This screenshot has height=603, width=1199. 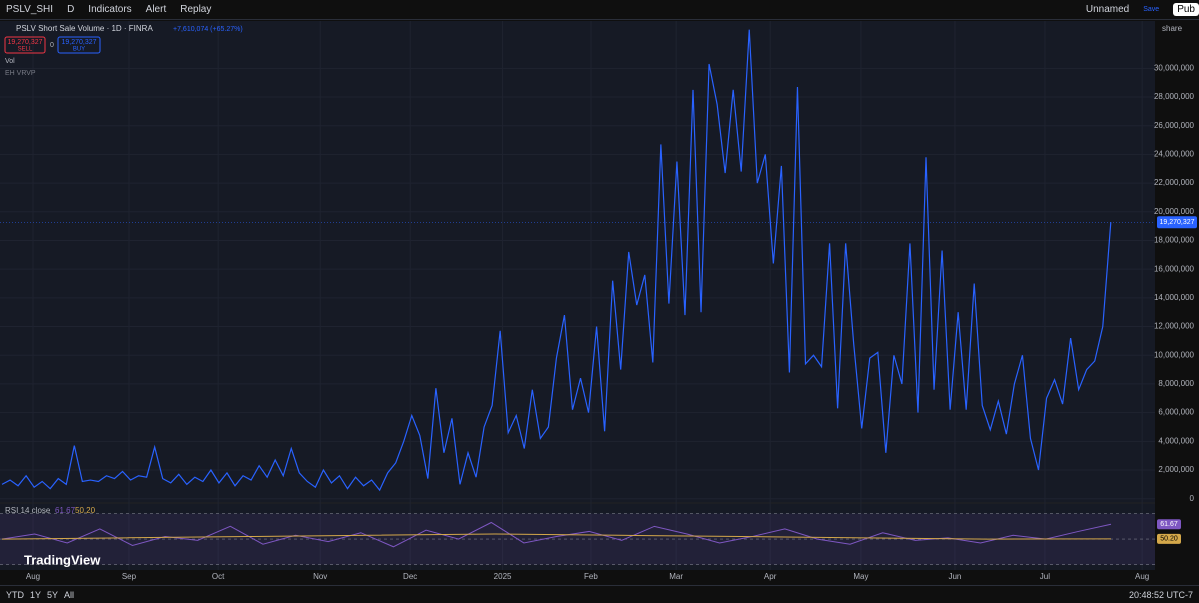 What do you see at coordinates (1192, 498) in the screenshot?
I see `y-tick-label: 0` at bounding box center [1192, 498].